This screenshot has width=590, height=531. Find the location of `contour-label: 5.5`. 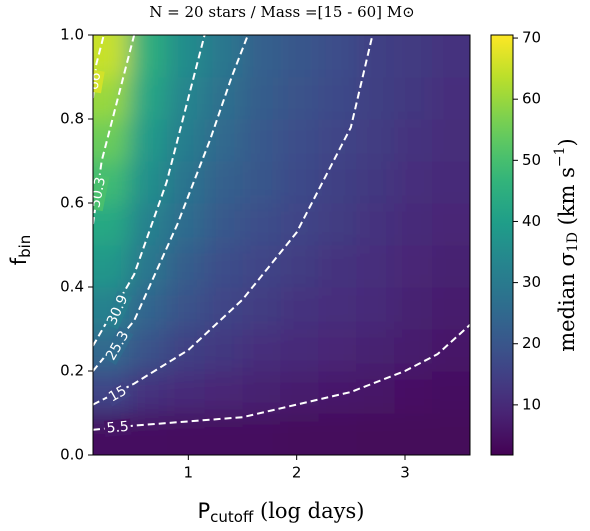

contour-label: 5.5 is located at coordinates (118, 428).